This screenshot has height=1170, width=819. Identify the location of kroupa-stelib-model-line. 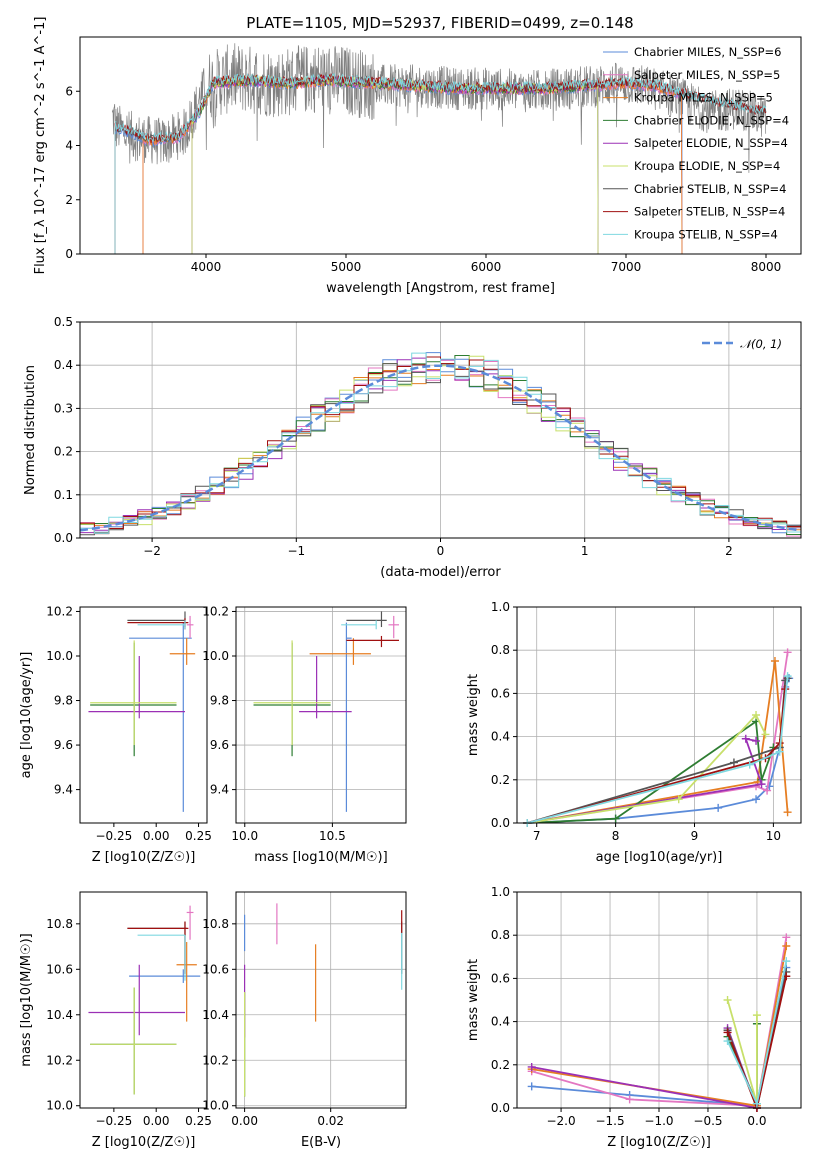
(440, 163).